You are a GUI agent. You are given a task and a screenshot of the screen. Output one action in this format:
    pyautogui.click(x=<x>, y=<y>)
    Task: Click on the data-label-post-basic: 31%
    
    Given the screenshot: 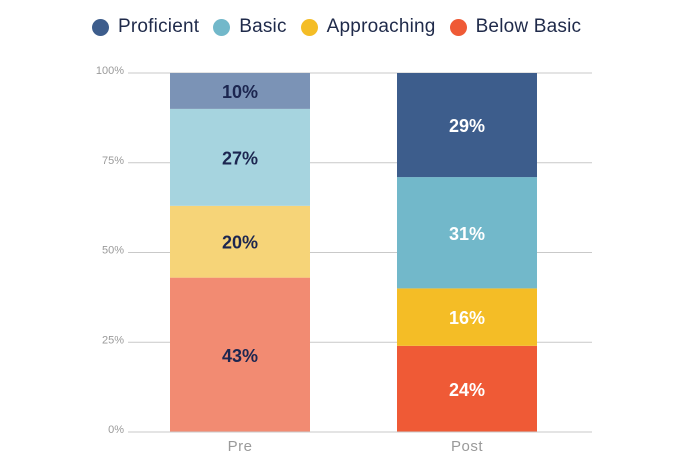 What is the action you would take?
    pyautogui.click(x=467, y=234)
    